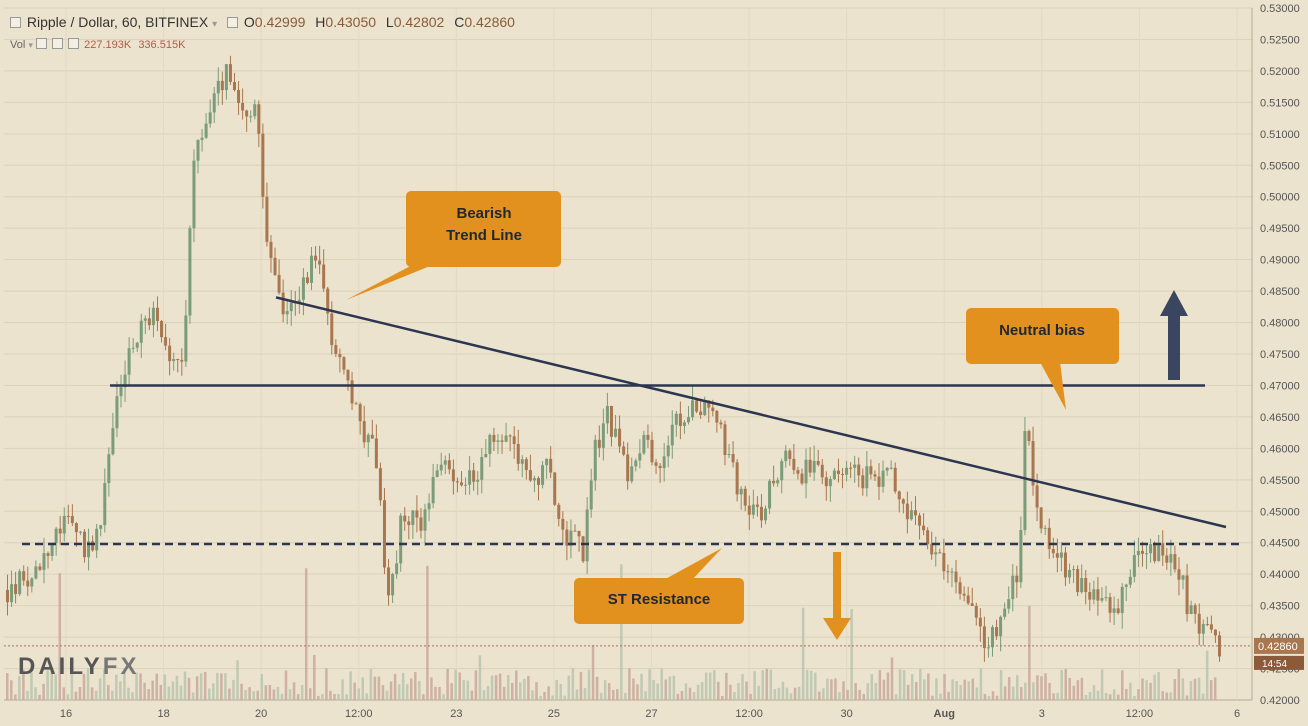 This screenshot has height=726, width=1308. What do you see at coordinates (97, 44) in the screenshot?
I see `volume-header: Vol ▾ 227.193K 336.515K` at bounding box center [97, 44].